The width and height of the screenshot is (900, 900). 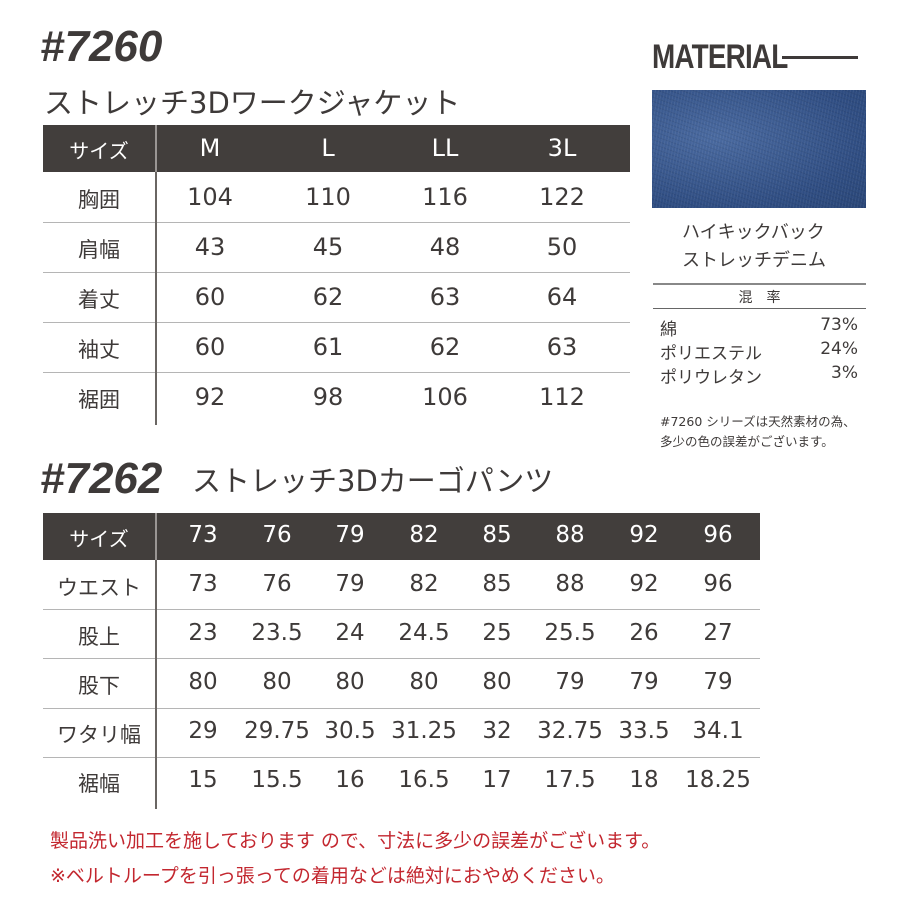 I want to click on material-title-rule, so click(x=820, y=57).